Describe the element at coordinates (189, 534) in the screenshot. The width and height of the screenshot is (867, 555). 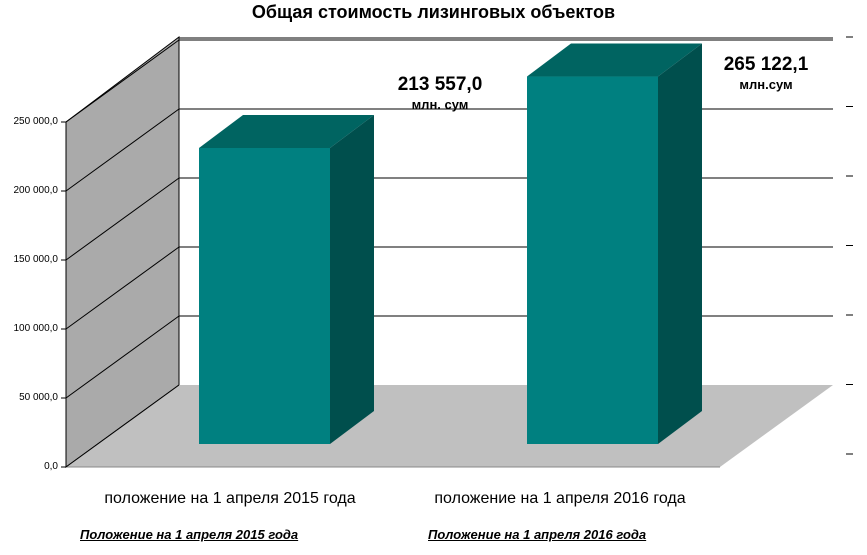
I see `footer-caption-left: Положение на 1 апреля 2015 года` at that location.